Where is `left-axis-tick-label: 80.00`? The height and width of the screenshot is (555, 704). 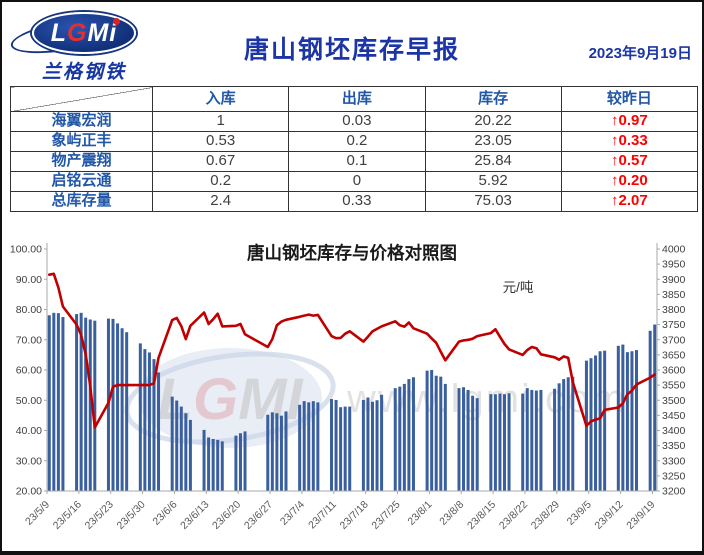 left-axis-tick-label: 80.00 is located at coordinates (29, 310).